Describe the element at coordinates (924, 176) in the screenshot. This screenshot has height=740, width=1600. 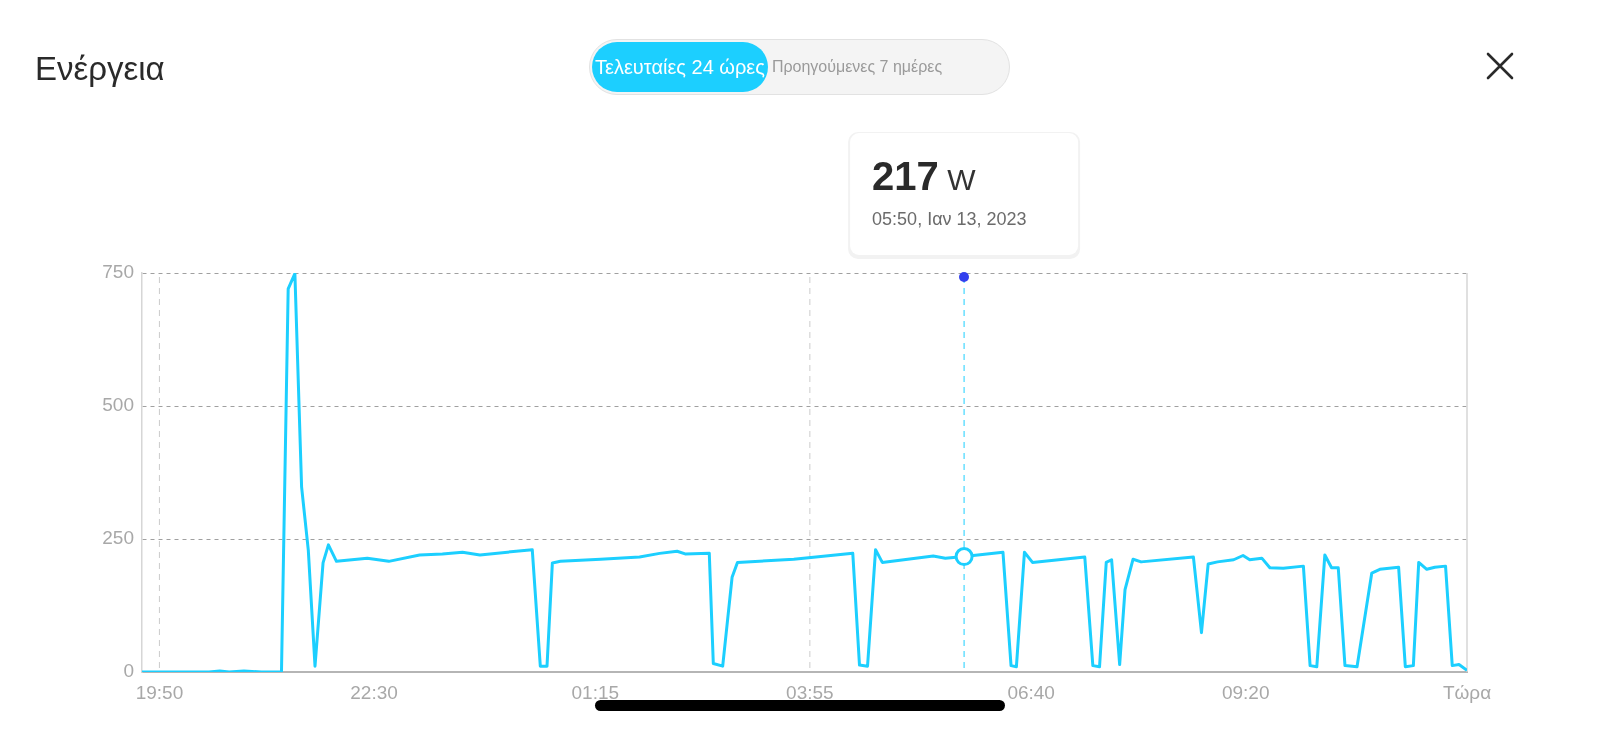
I see `text: 217 W` at that location.